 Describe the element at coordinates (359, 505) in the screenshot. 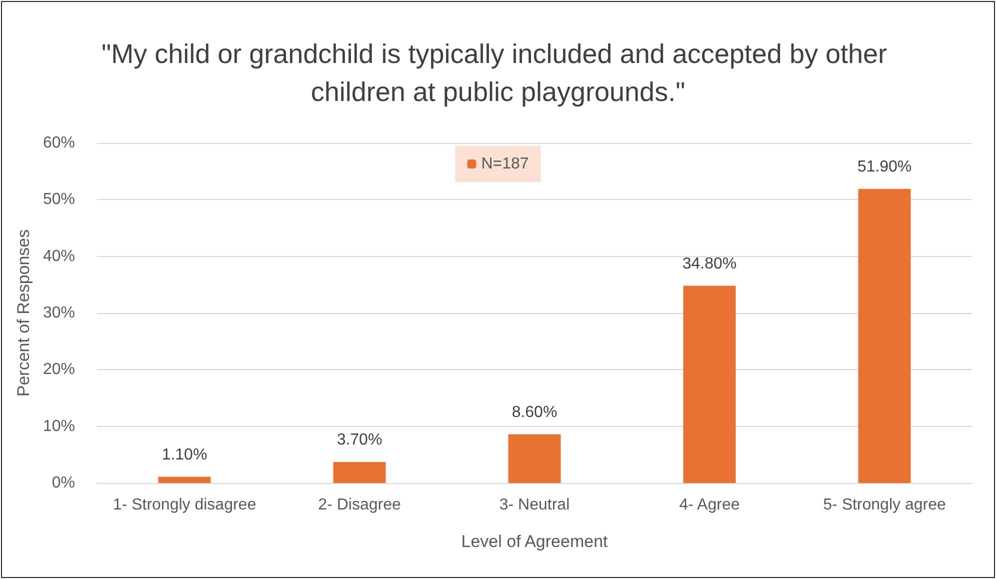

I see `x-tick-label: 2- Disagree` at that location.